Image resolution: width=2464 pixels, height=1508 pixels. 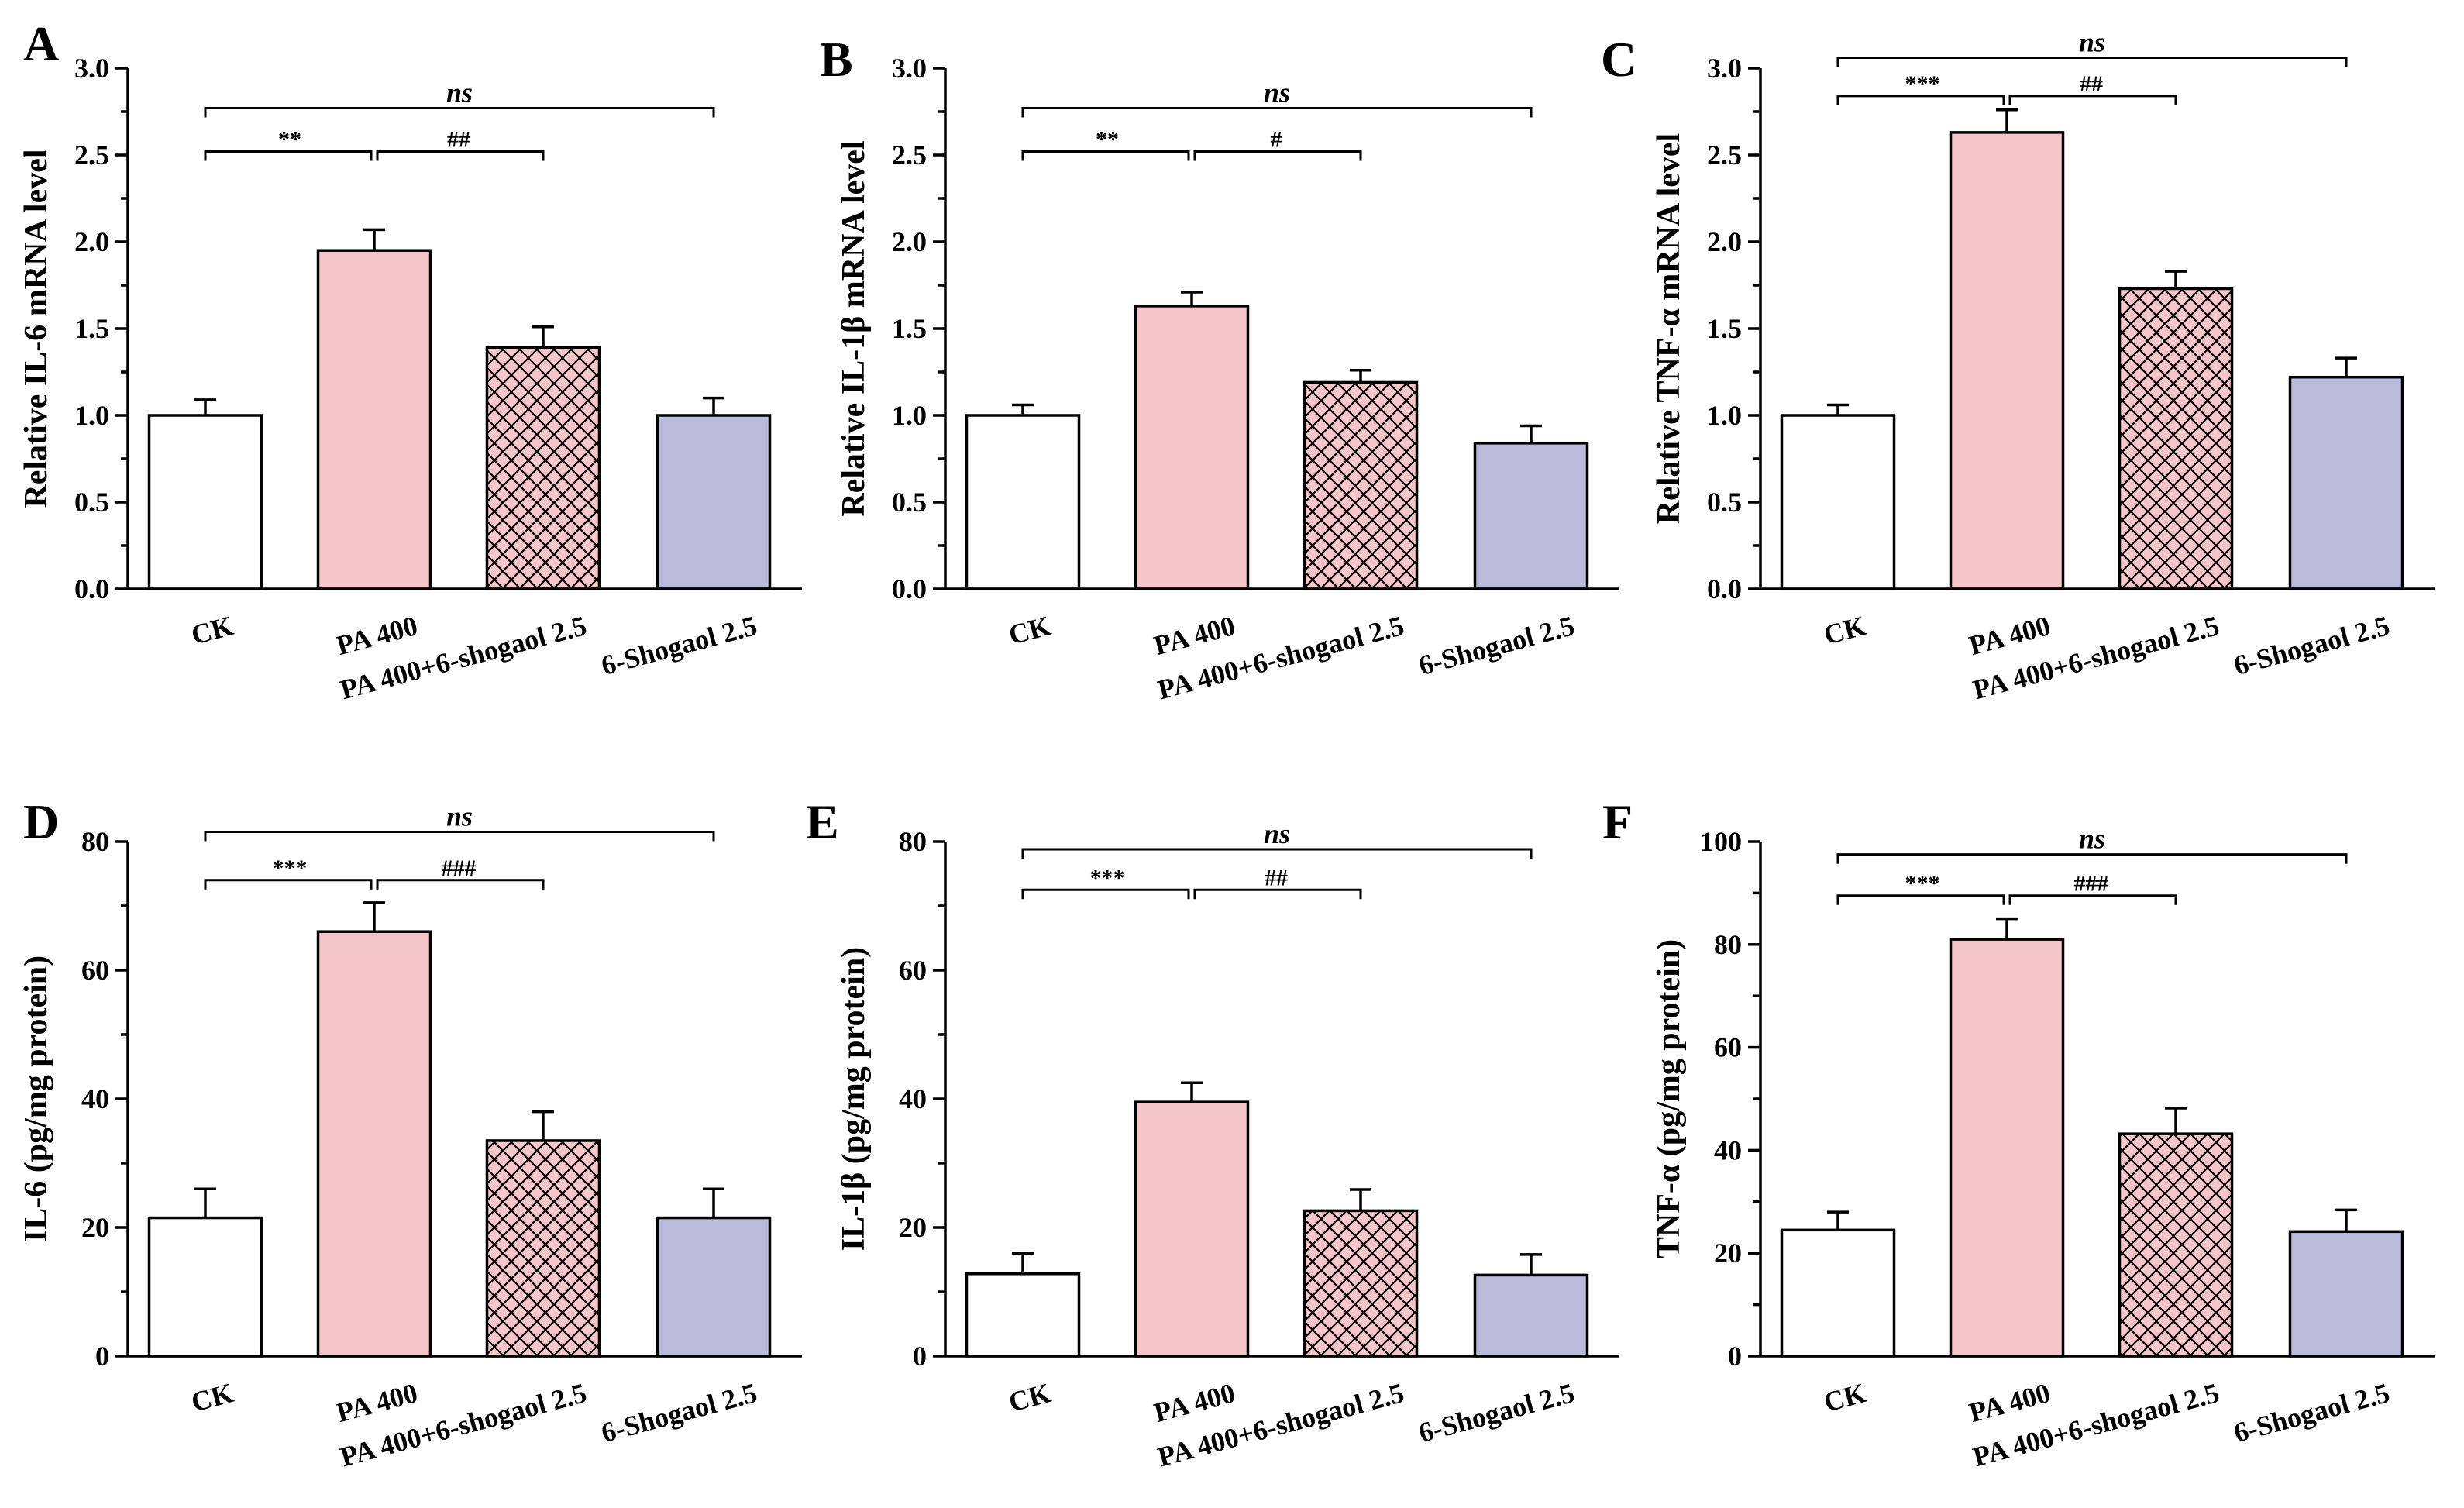 I want to click on panel-letter: D, so click(x=41, y=822).